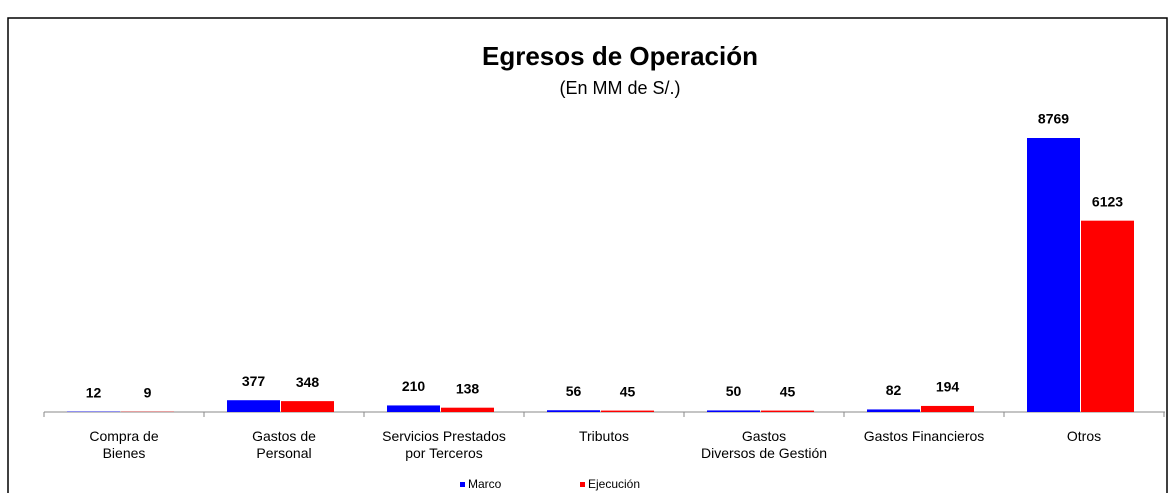 This screenshot has width=1170, height=493. Describe the element at coordinates (948, 387) in the screenshot. I see `data-label: 194` at that location.